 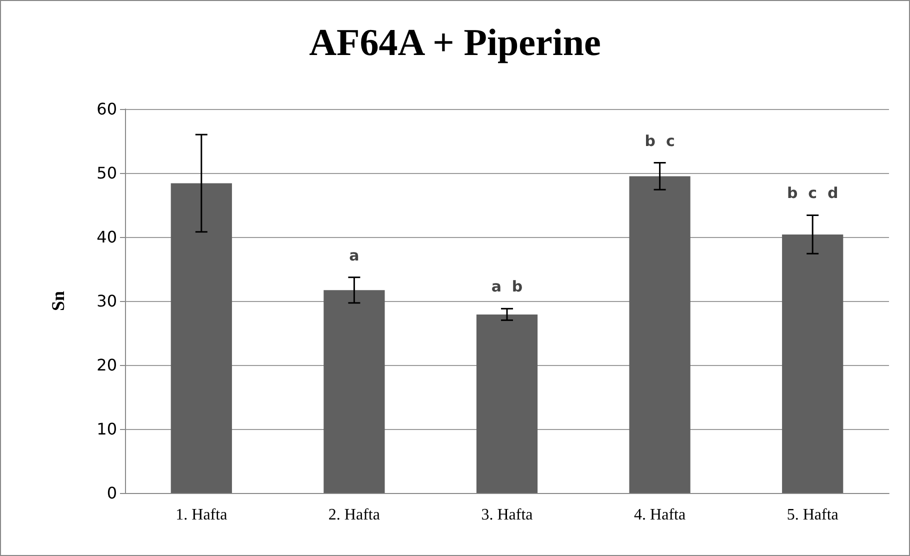 What do you see at coordinates (660, 515) in the screenshot?
I see `x-tick-label: 4. Hafta` at bounding box center [660, 515].